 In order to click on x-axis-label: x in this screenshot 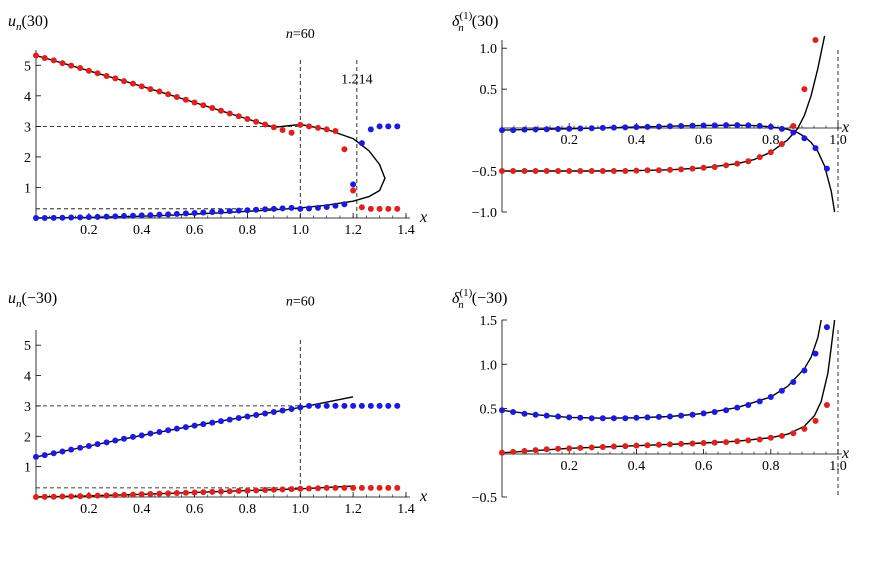, I will do `click(423, 217)`.